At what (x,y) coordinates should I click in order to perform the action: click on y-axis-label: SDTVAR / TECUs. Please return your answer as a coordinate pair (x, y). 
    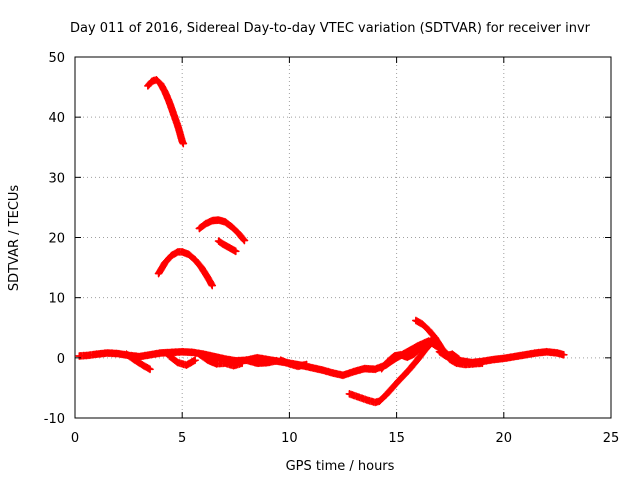
    Looking at the image, I should click on (14, 238).